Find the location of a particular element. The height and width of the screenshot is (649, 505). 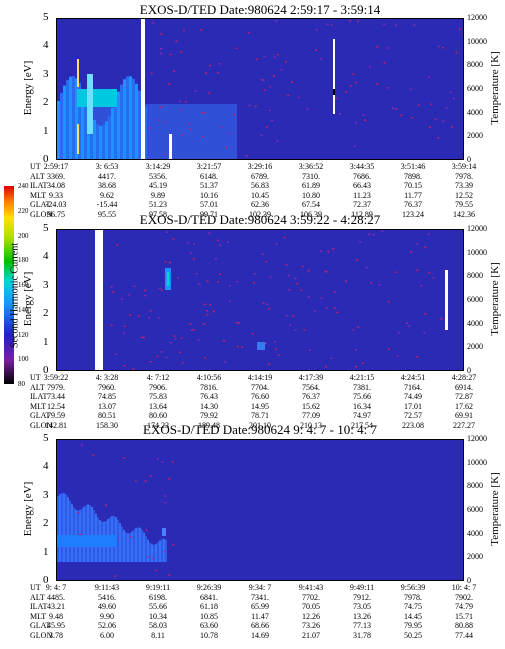

ephemeris-cell: 7341. is located at coordinates (260, 597).